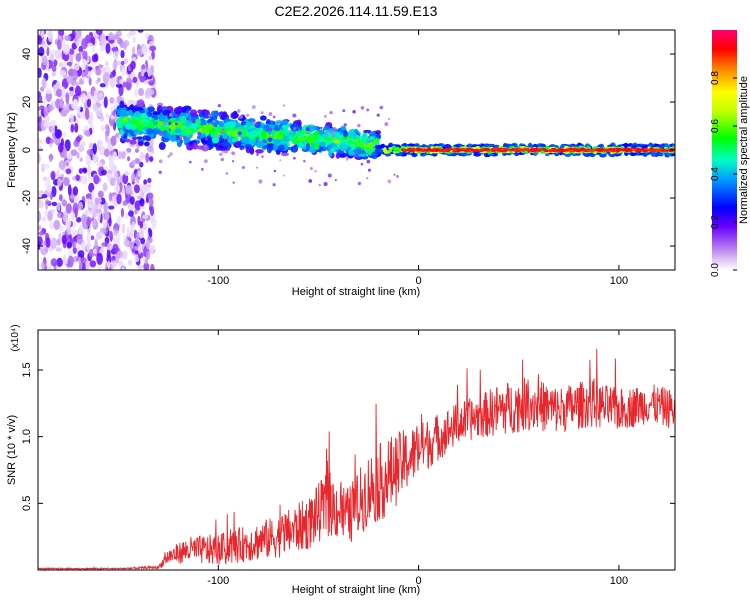 This screenshot has width=750, height=600. What do you see at coordinates (715, 222) in the screenshot?
I see `colorbar-tick-label: 0.2` at bounding box center [715, 222].